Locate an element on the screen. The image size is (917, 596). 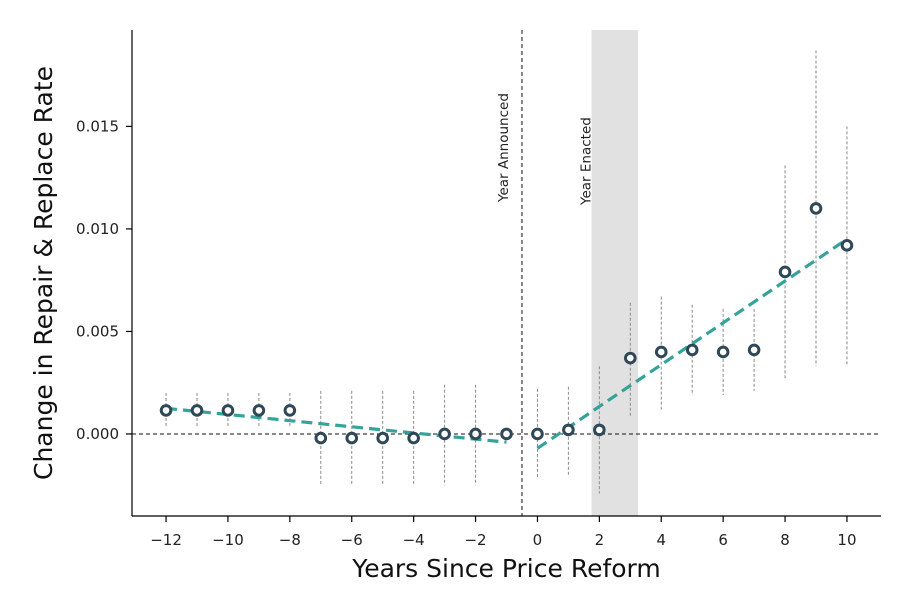
y-tick-label: 0.010 is located at coordinates (97, 229).